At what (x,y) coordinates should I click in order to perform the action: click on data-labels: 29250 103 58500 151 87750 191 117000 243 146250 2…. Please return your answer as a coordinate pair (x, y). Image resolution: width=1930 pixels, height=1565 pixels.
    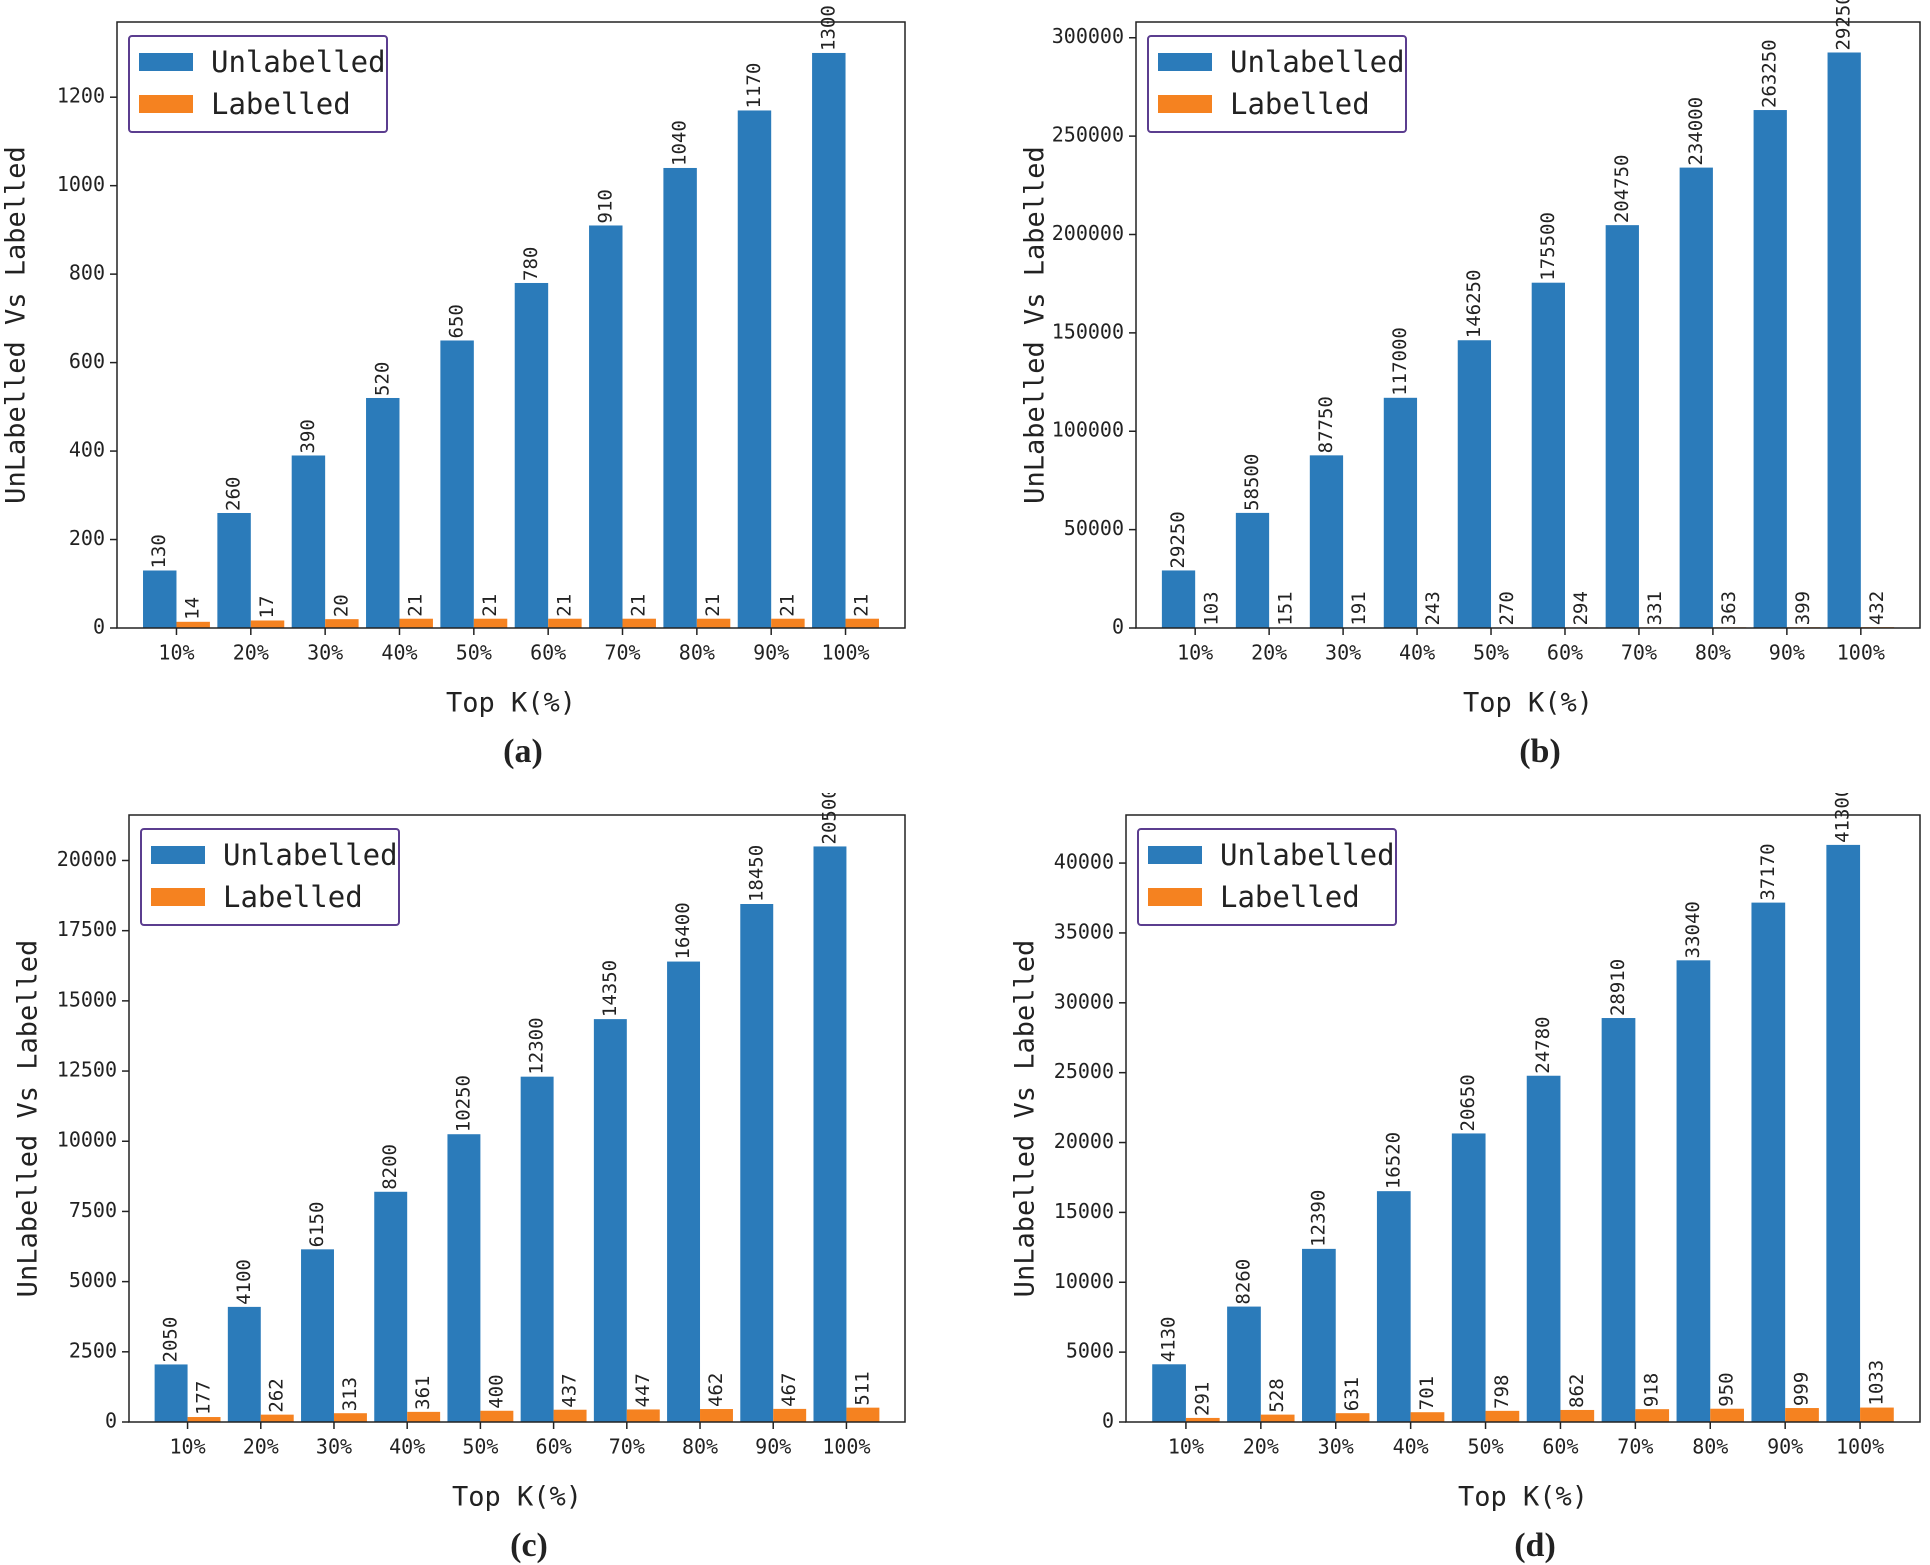
    Looking at the image, I should click on (1527, 313).